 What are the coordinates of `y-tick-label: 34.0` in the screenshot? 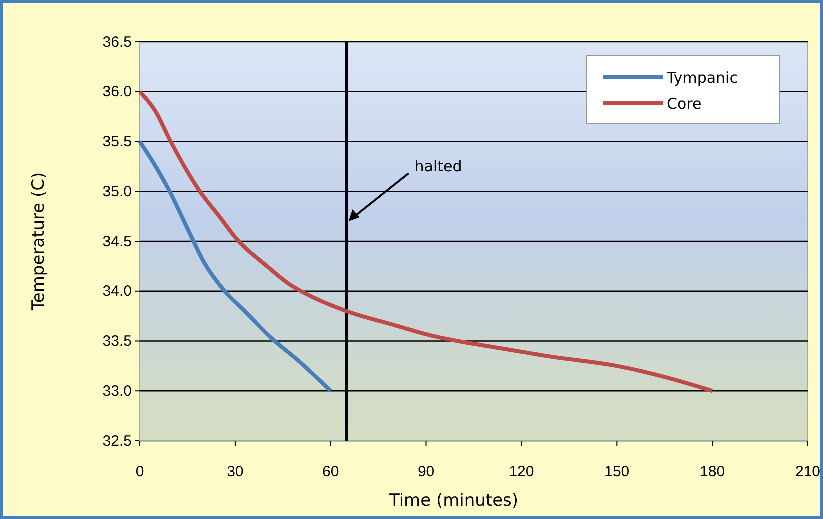 It's located at (117, 291).